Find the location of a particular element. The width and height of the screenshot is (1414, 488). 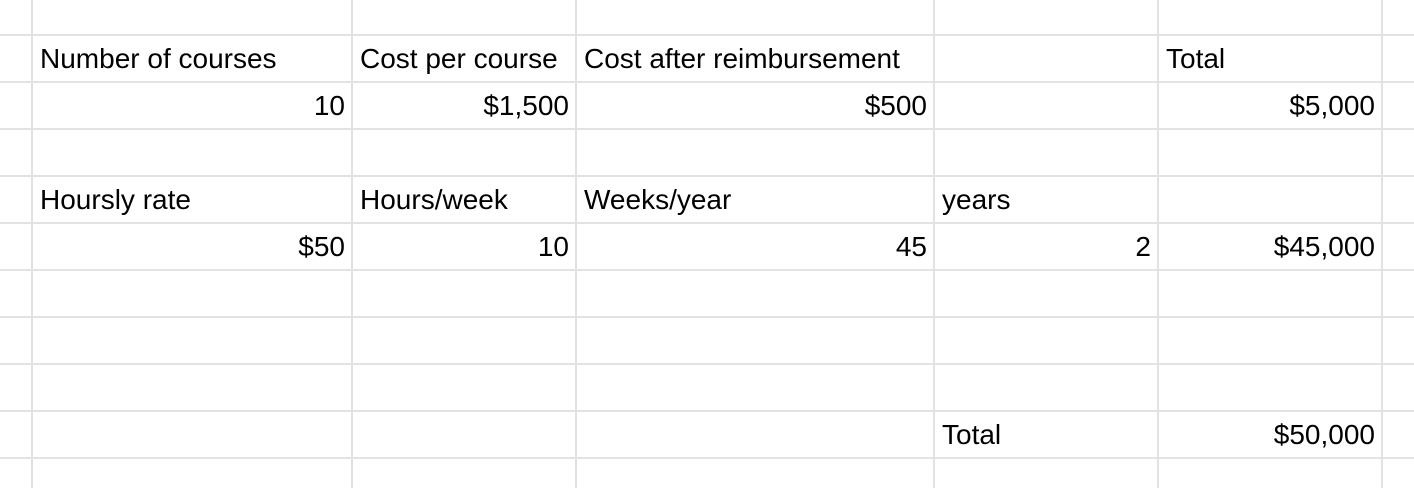

cell-r6-c2 is located at coordinates (465, 294).